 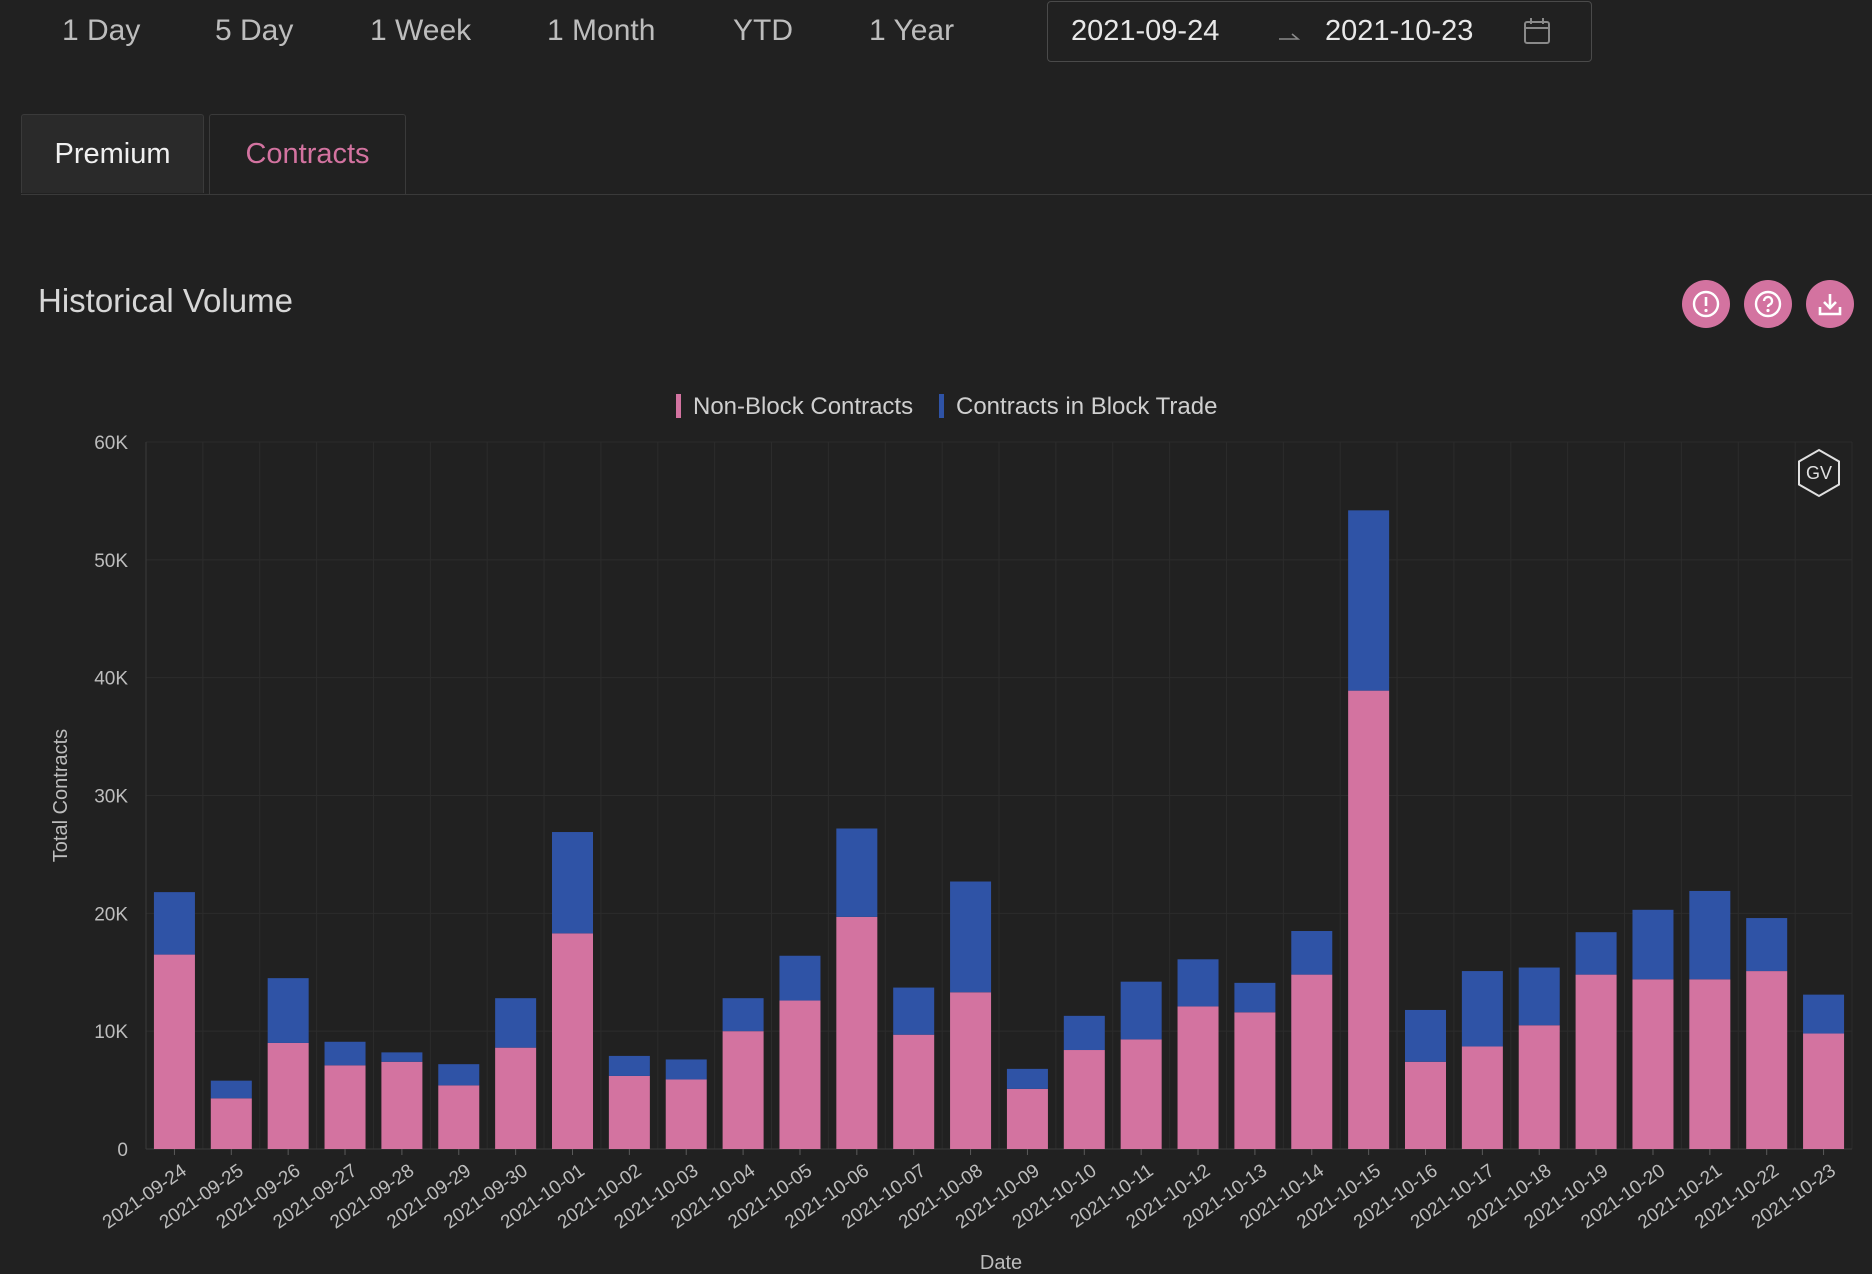 What do you see at coordinates (111, 914) in the screenshot?
I see `y-tick-label: 20K` at bounding box center [111, 914].